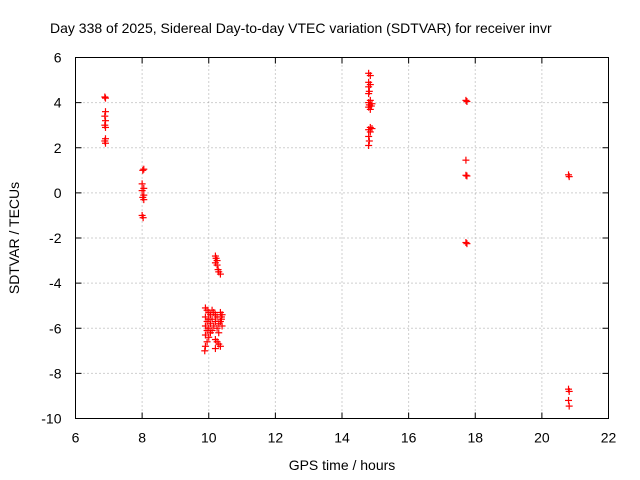 The height and width of the screenshot is (480, 640). Describe the element at coordinates (409, 438) in the screenshot. I see `x-tick-label: 16` at that location.